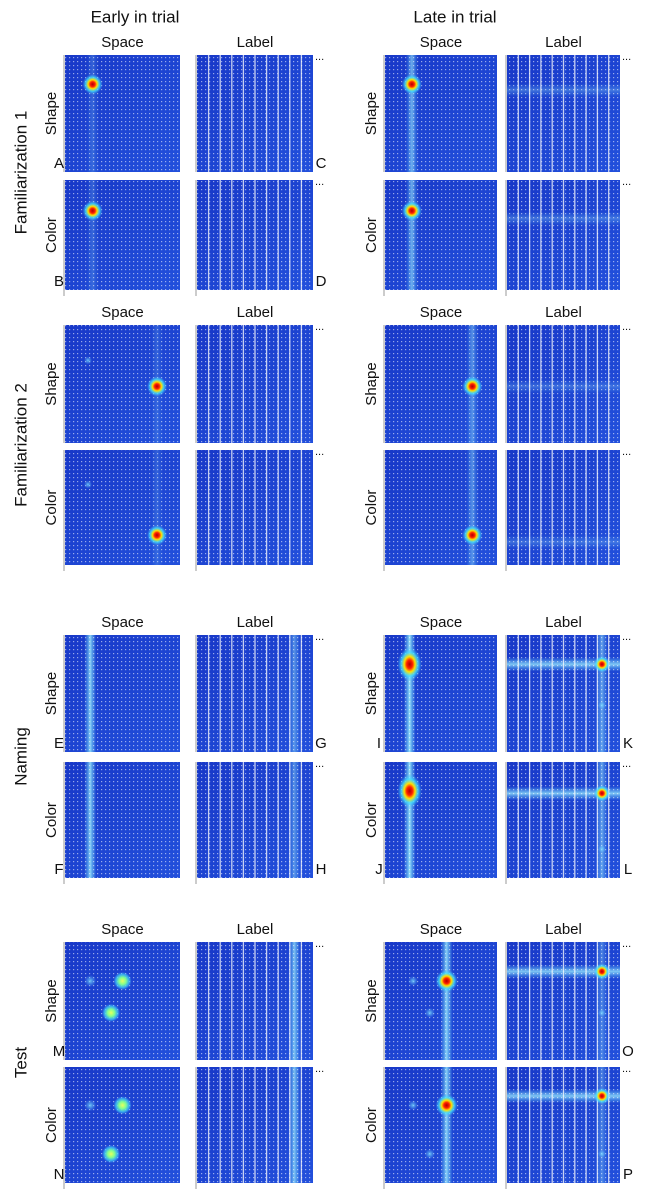 This screenshot has width=645, height=1193. I want to click on section-title: Familiarization 2, so click(20, 445).